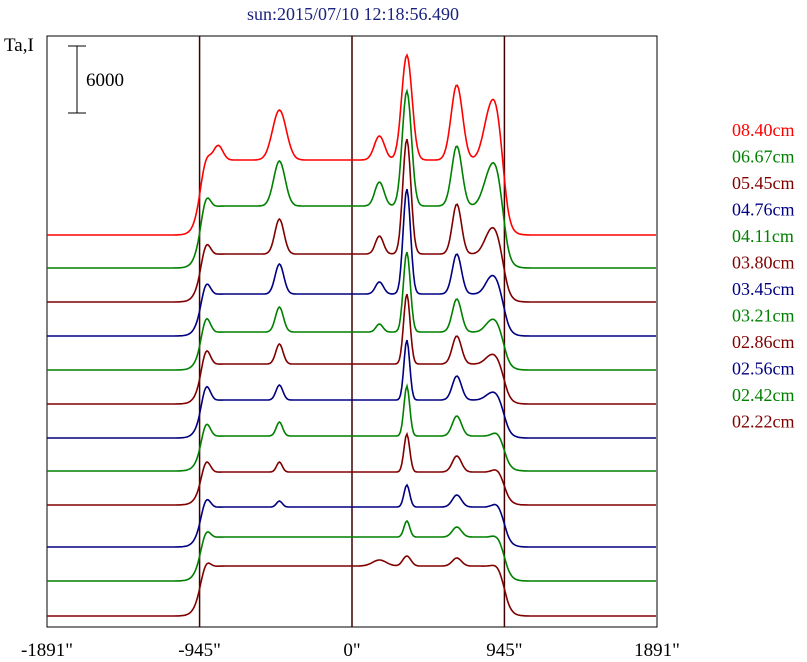  Describe the element at coordinates (763, 130) in the screenshot. I see `legend-item: 08.40cm` at that location.